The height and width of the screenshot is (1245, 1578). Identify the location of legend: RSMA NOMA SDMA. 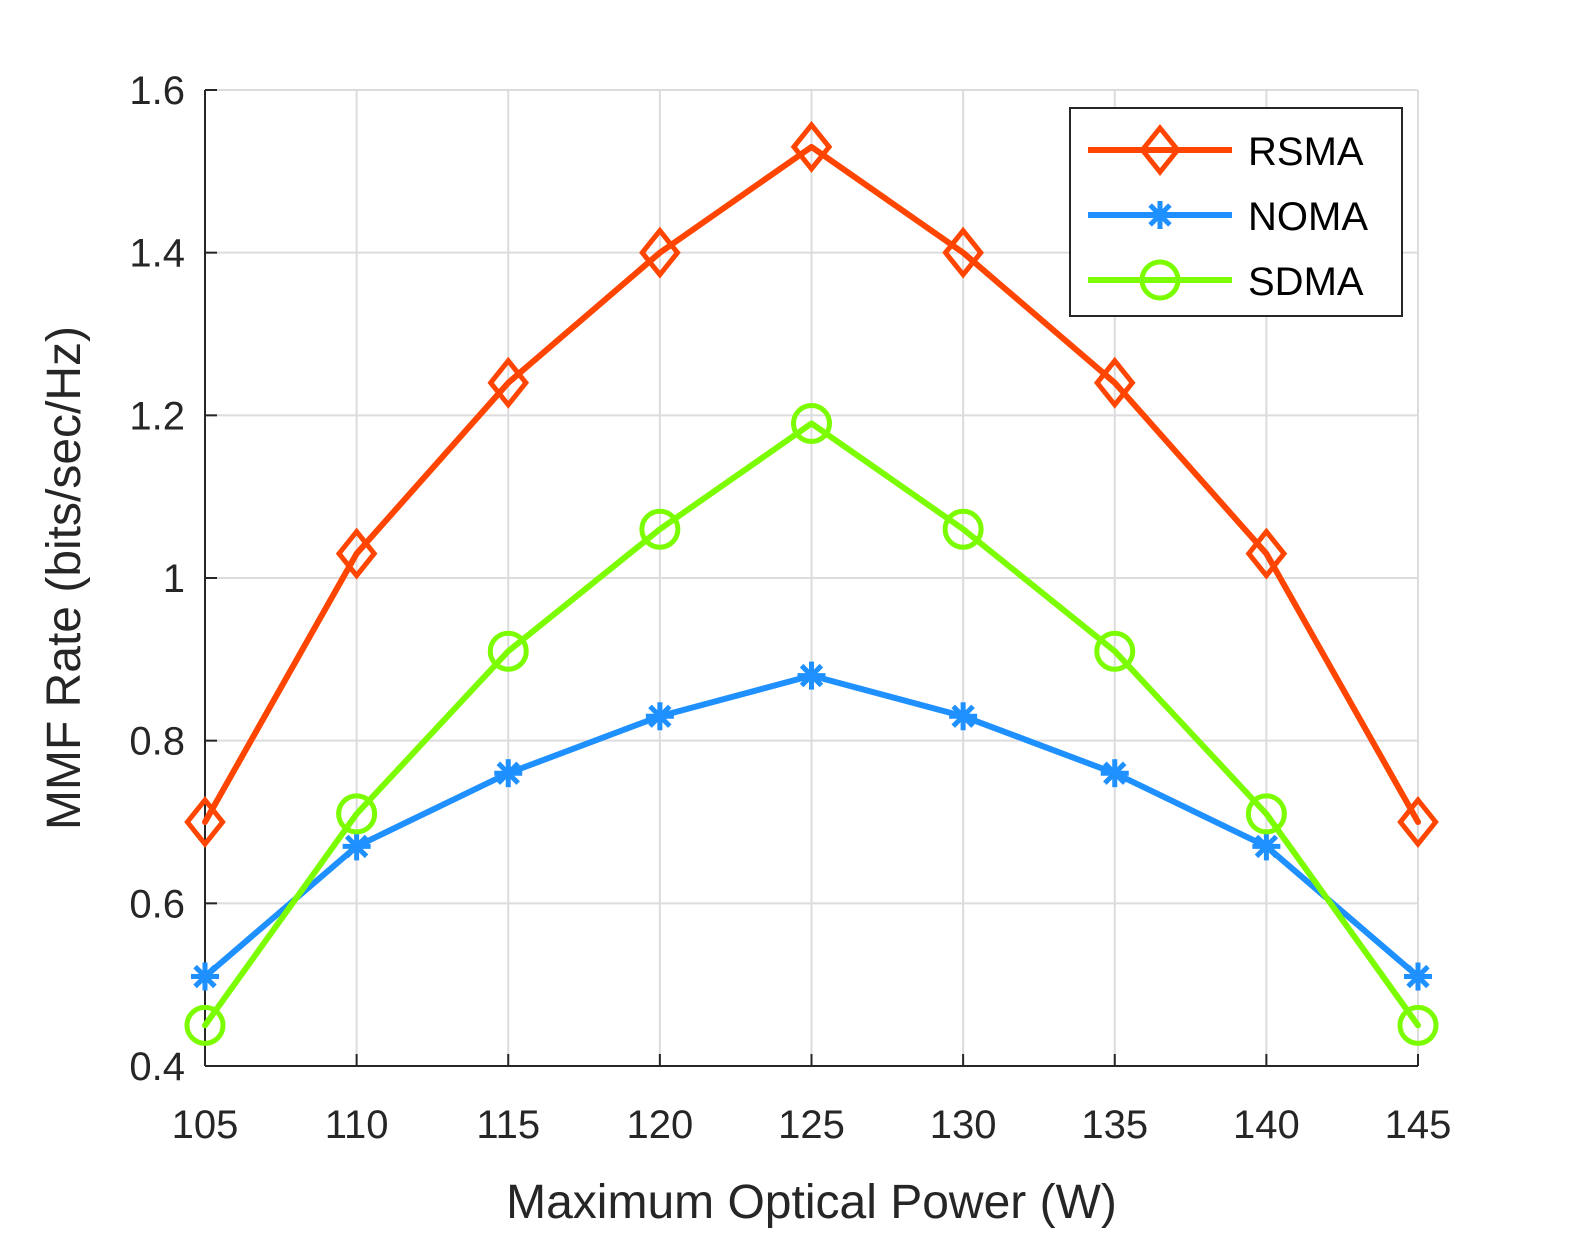
(1236, 212).